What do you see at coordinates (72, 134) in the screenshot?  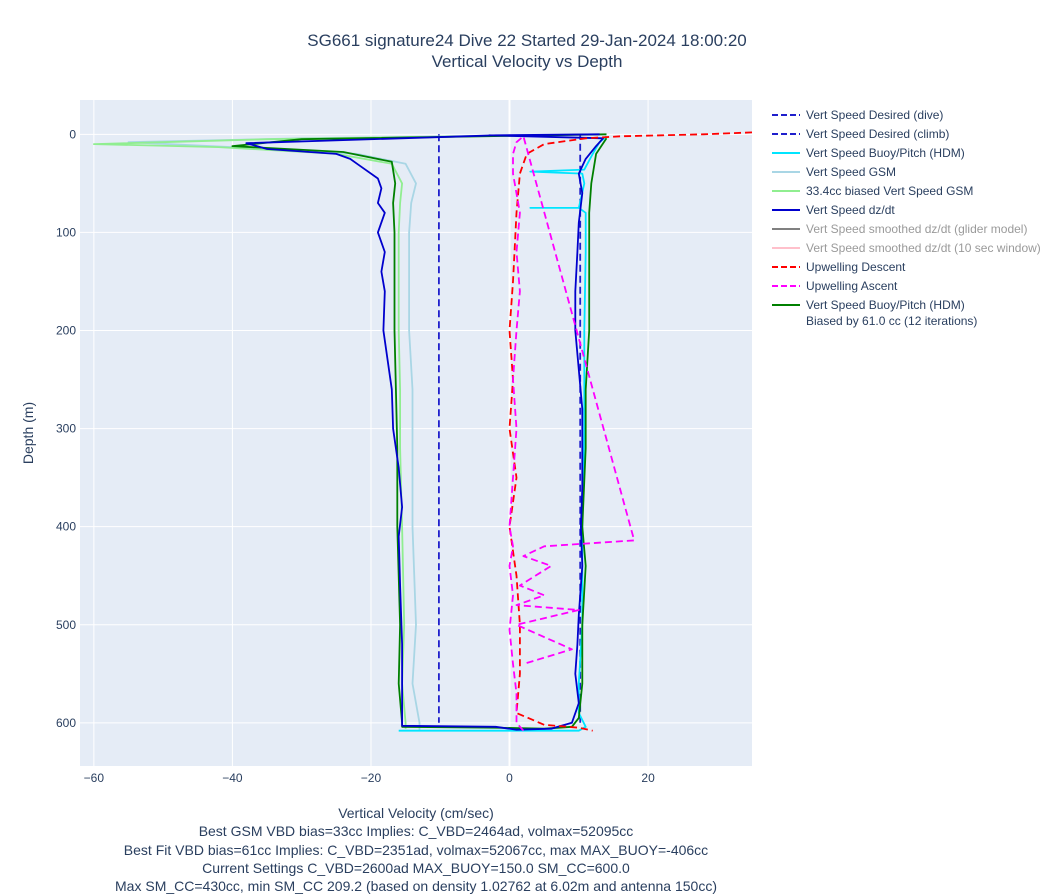 I see `y-tick-label: 0` at bounding box center [72, 134].